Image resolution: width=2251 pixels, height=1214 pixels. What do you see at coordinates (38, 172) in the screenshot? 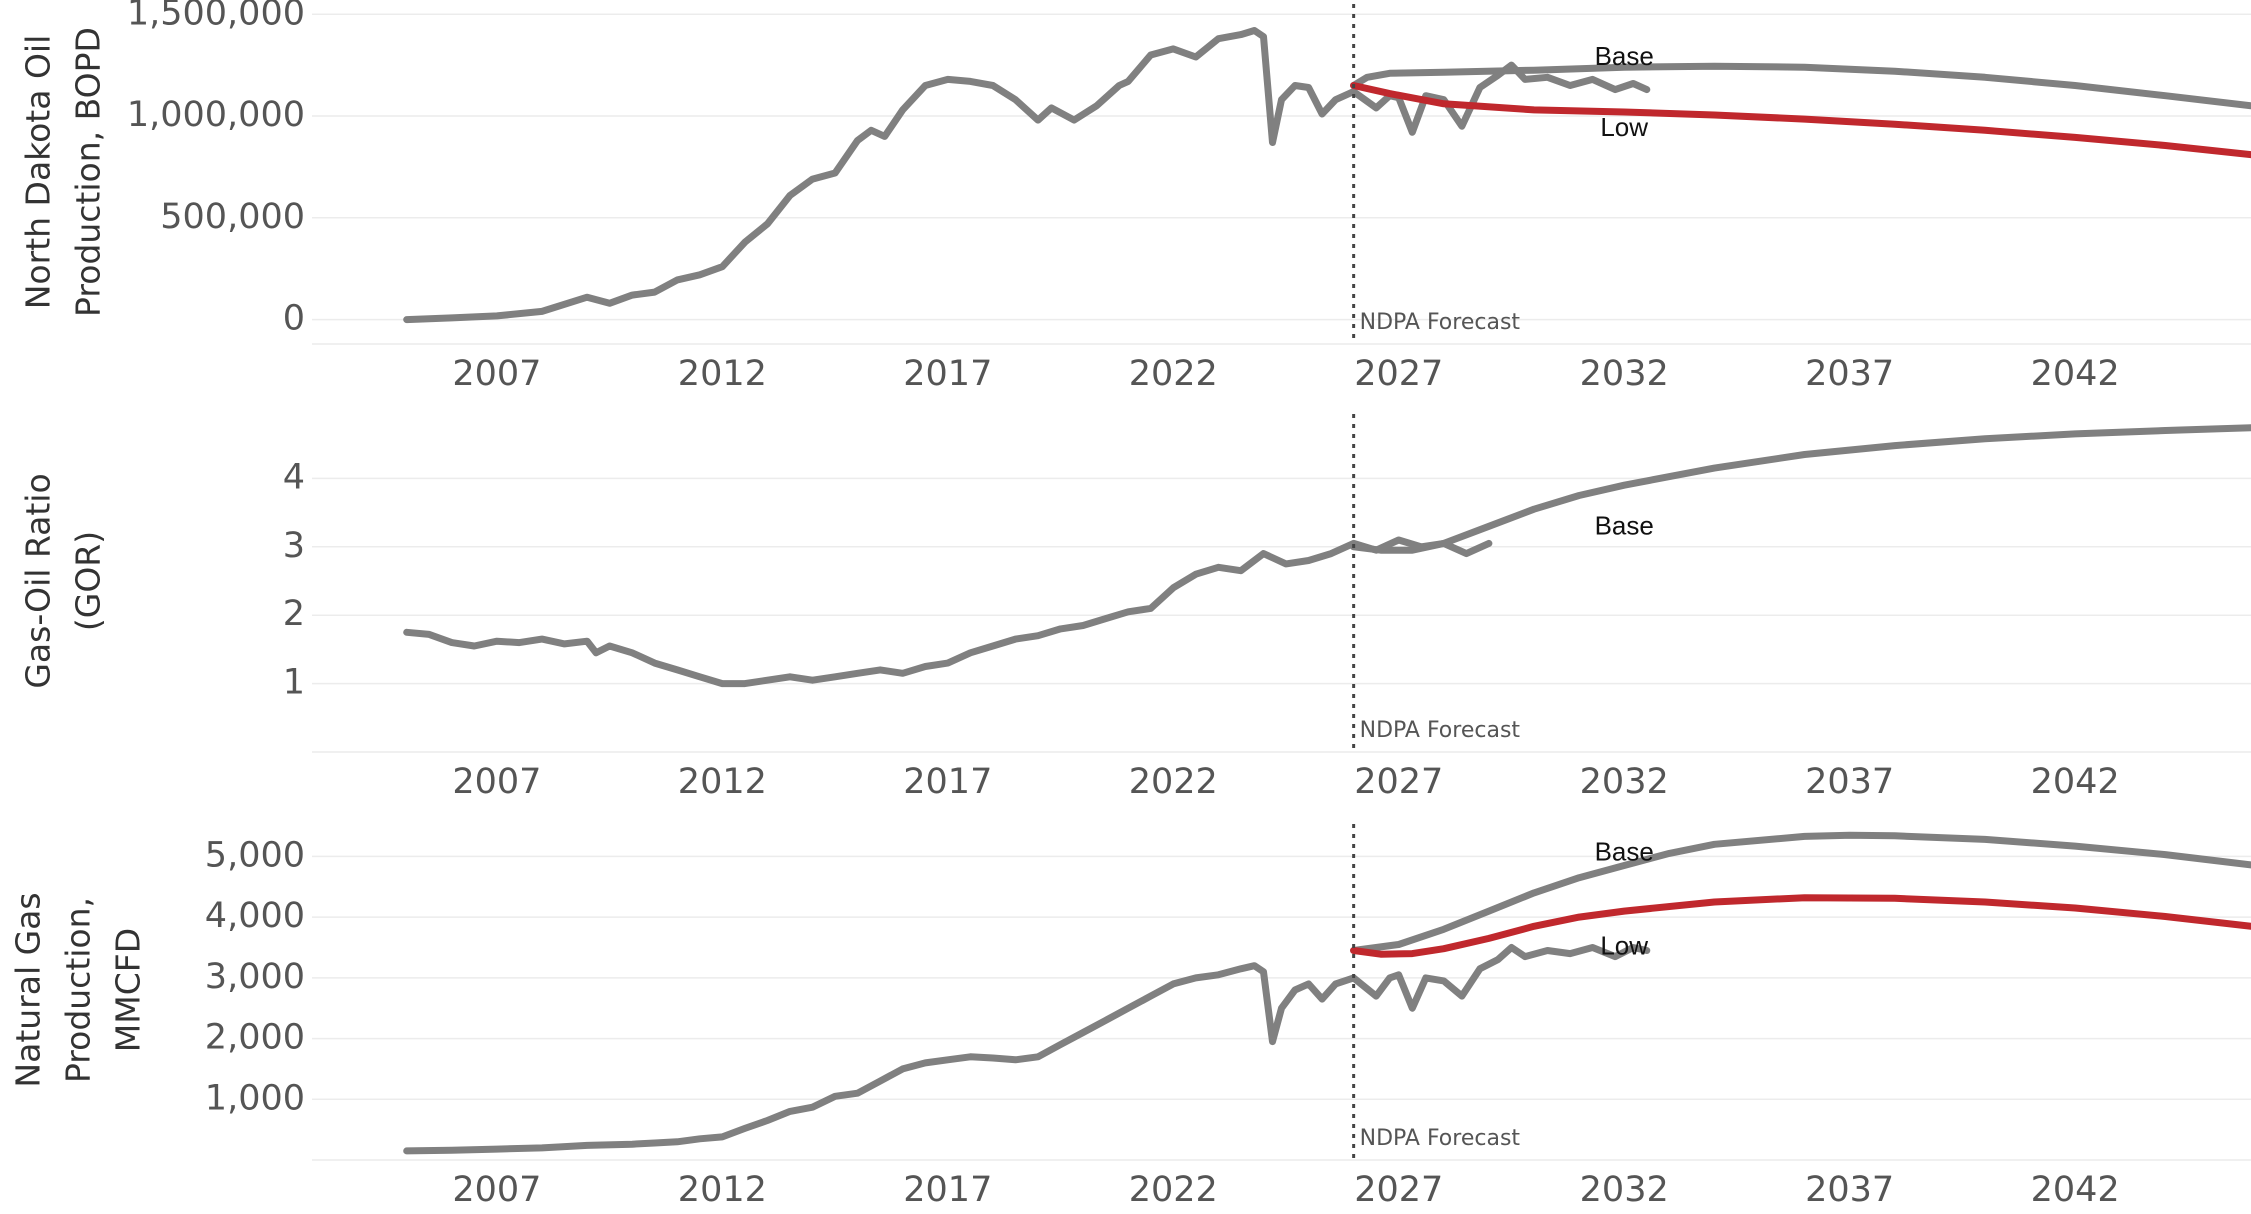
I see `y-axis-label: North Dakota Oil` at bounding box center [38, 172].